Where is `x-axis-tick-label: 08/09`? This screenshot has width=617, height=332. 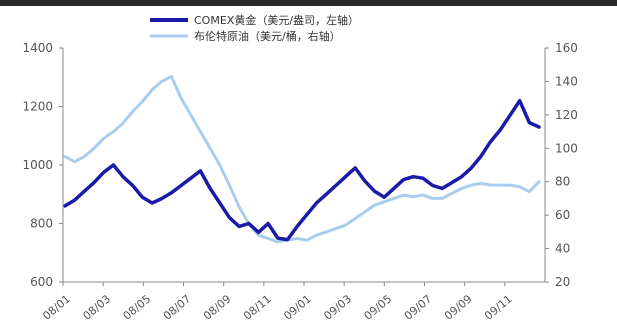 x-axis-tick-label: 08/09 is located at coordinates (217, 307).